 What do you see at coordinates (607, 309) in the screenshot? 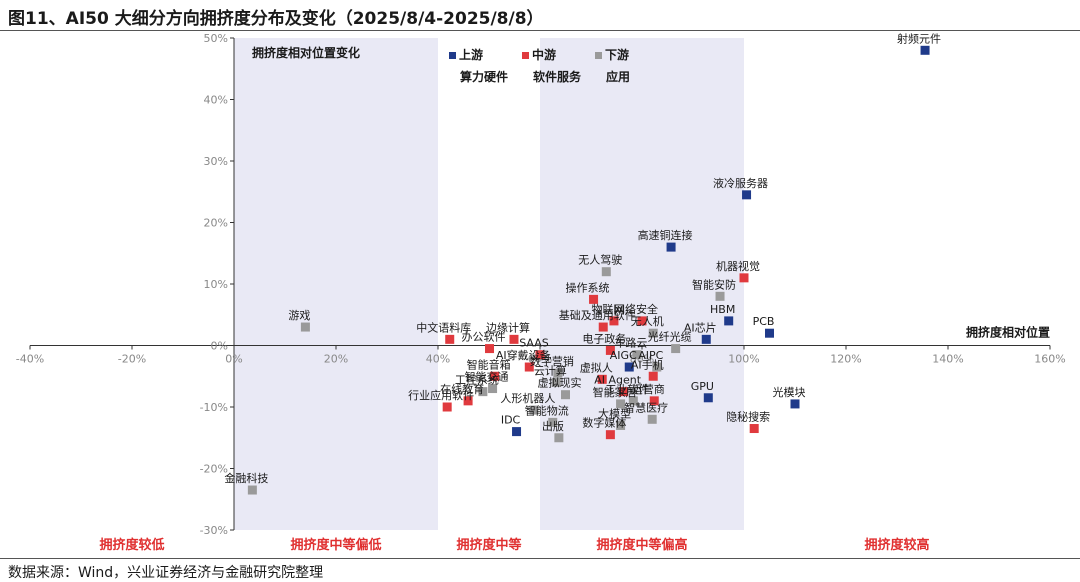
I see `point-label: 物联网` at bounding box center [607, 309].